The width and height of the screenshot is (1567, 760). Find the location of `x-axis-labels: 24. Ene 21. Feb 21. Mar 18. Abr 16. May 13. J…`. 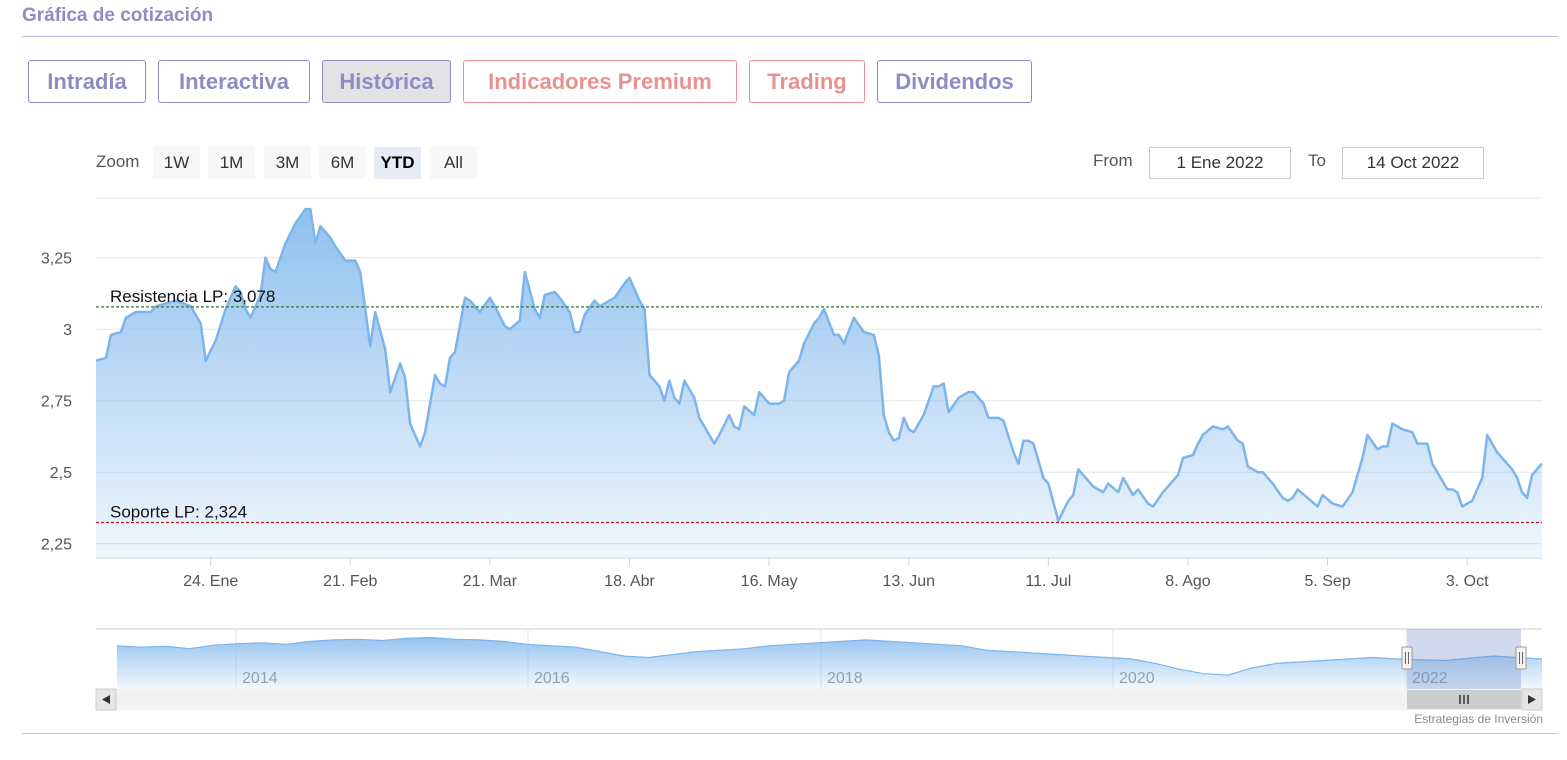

x-axis-labels: 24. Ene 21. Feb 21. Mar 18. Abr 16. May 13. J… is located at coordinates (836, 574).